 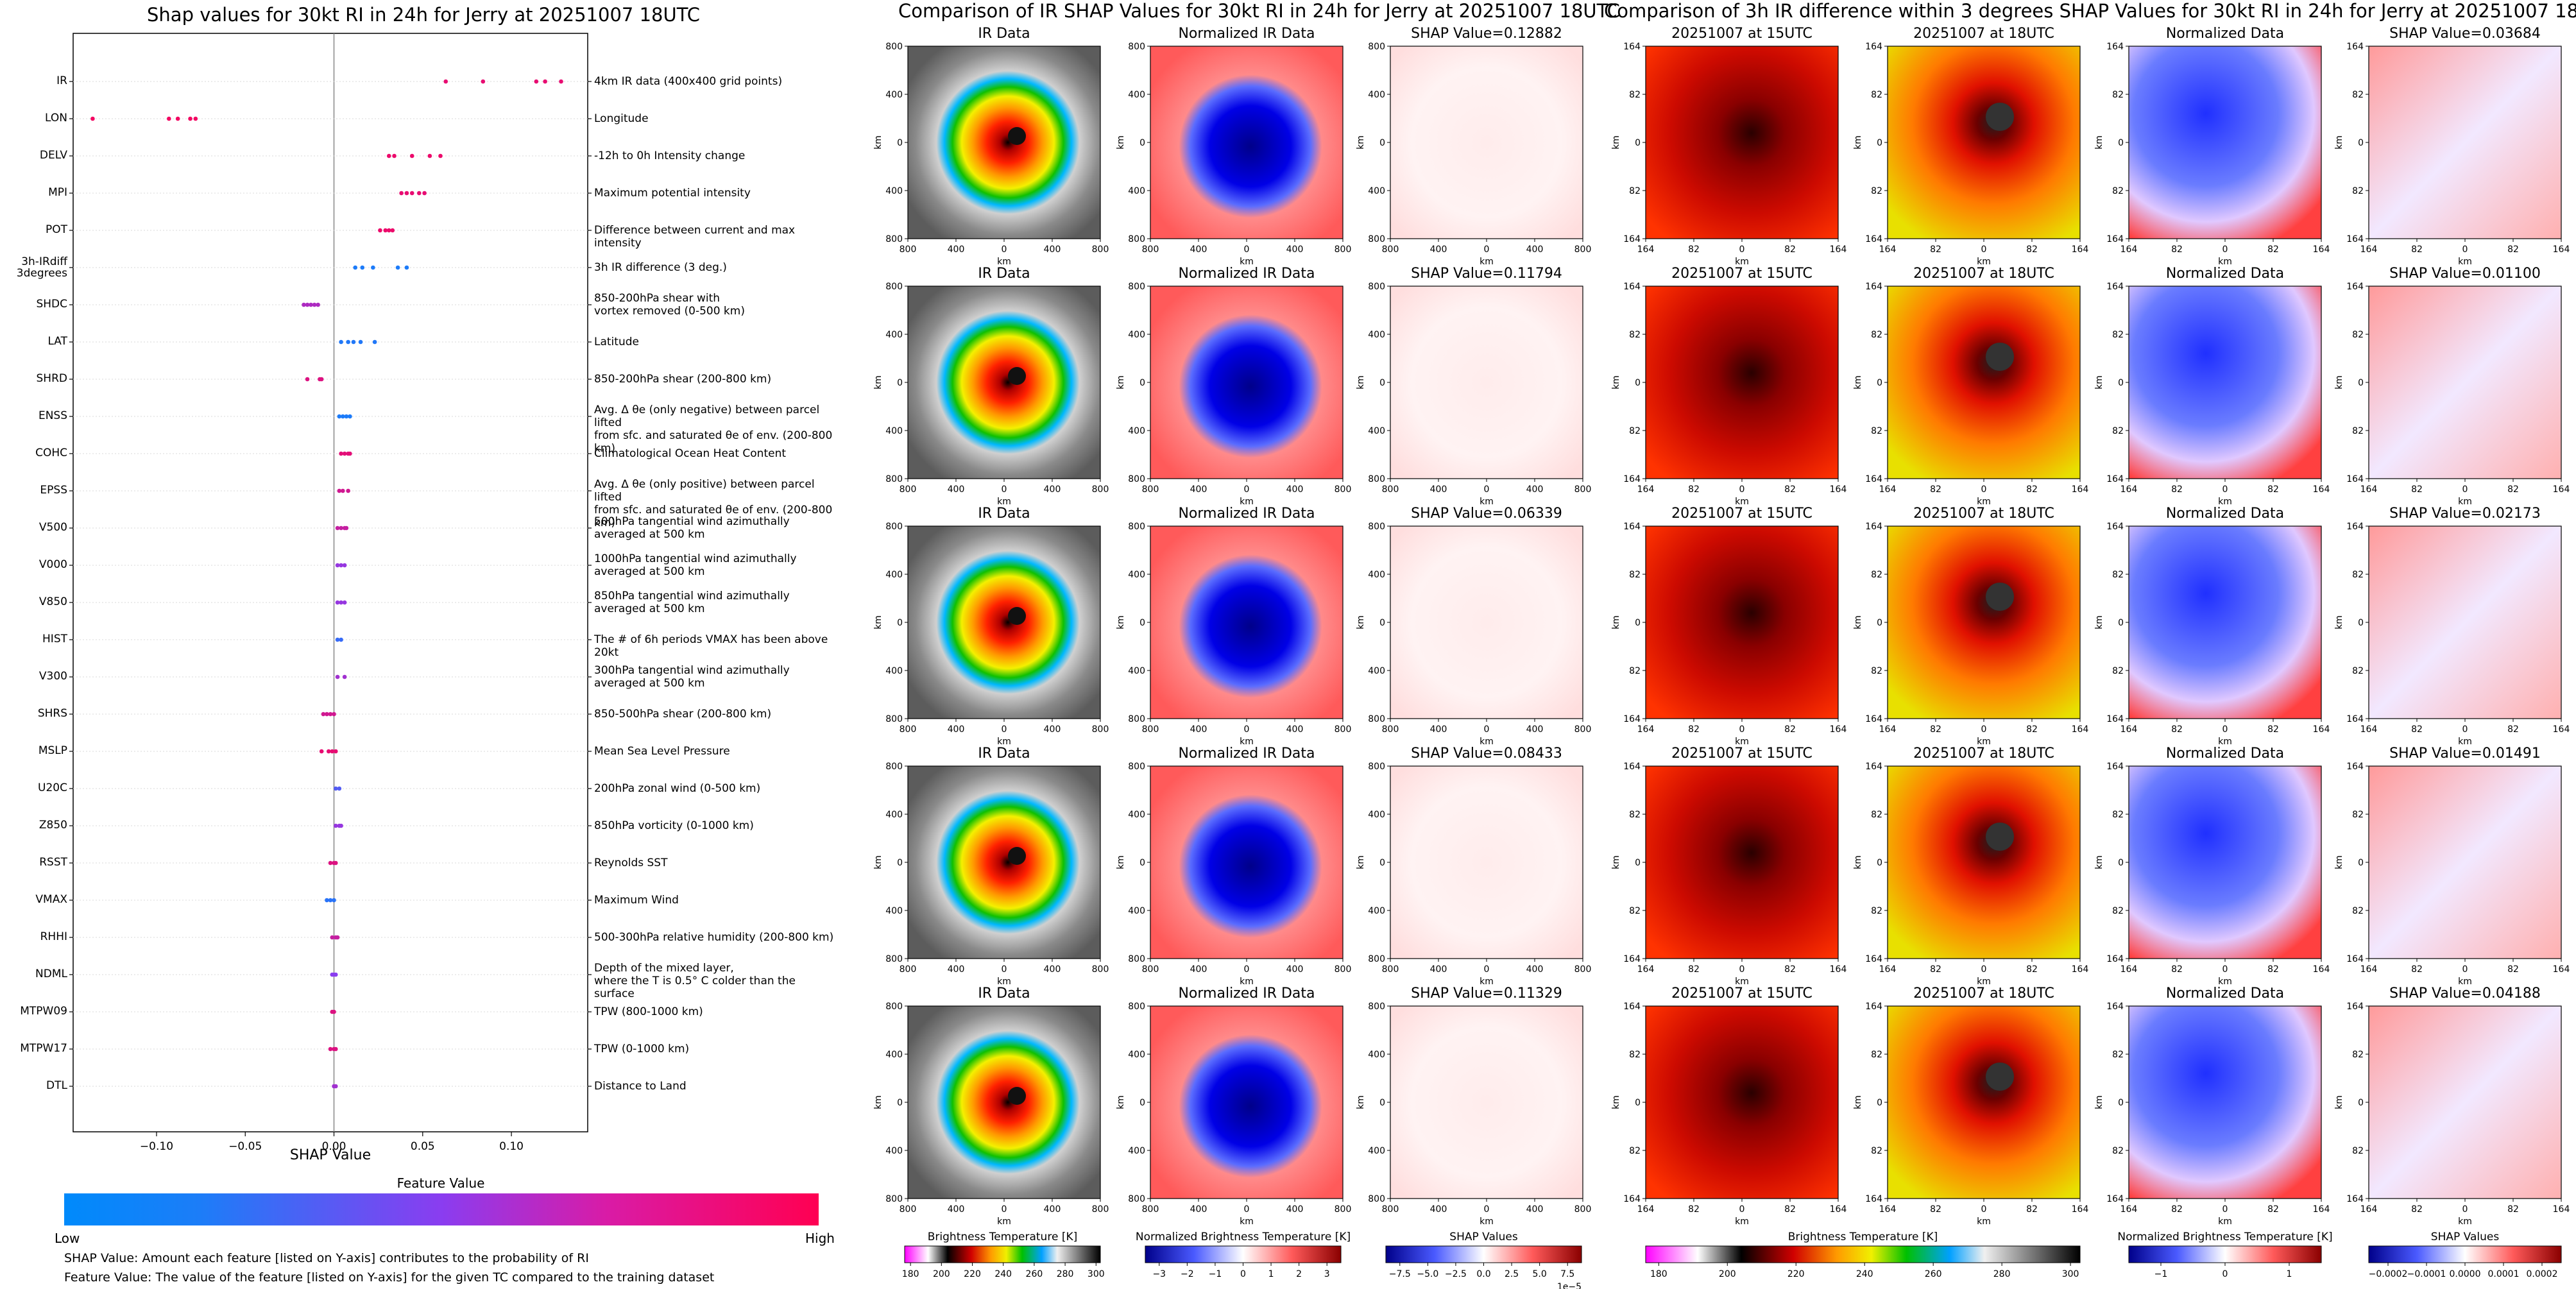 What do you see at coordinates (1456, 1274) in the screenshot?
I see `colorbar-tick-label: −2.5` at bounding box center [1456, 1274].